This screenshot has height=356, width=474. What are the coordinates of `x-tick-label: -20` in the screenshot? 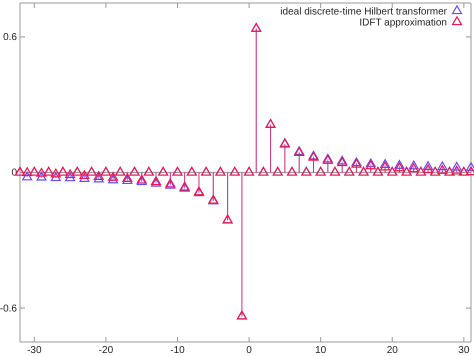 It's located at (106, 350).